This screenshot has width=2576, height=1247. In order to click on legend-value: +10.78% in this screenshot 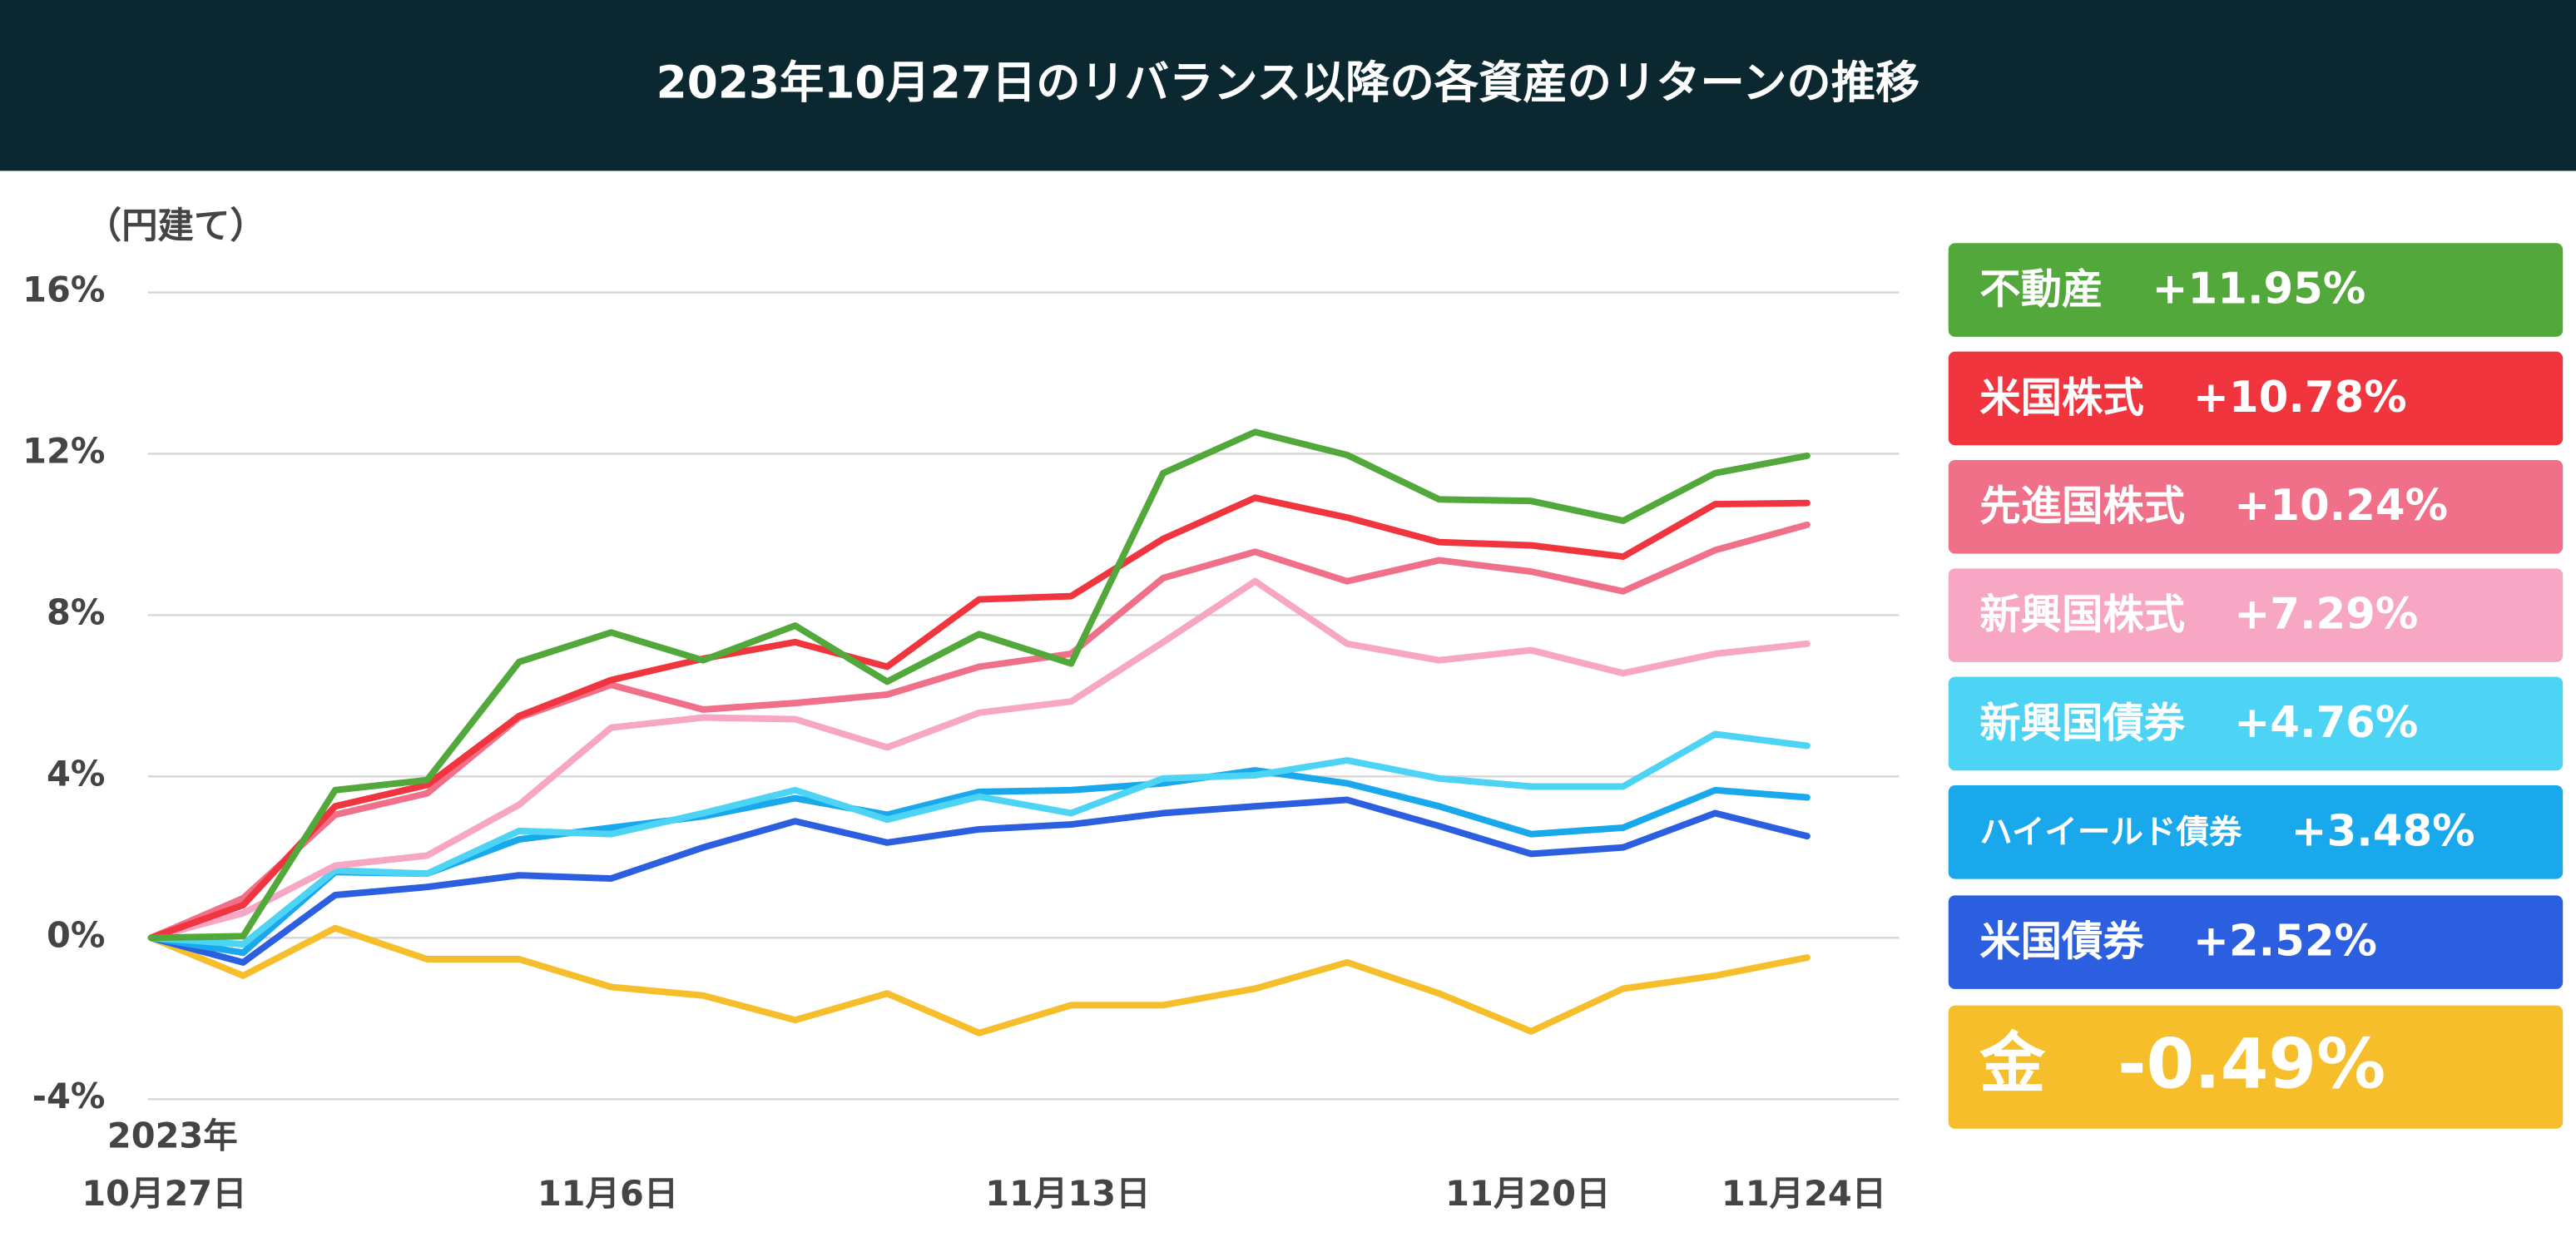, I will do `click(2300, 398)`.